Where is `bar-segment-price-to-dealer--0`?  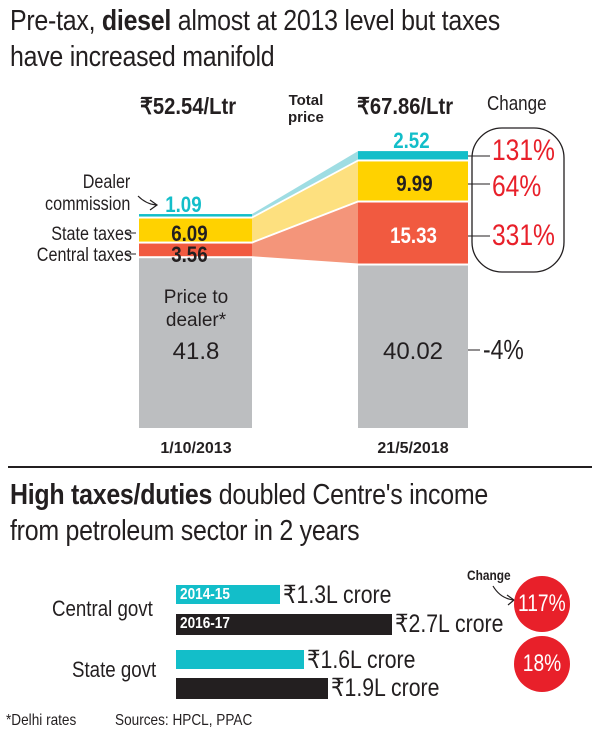 bar-segment-price-to-dealer--0 is located at coordinates (195, 343).